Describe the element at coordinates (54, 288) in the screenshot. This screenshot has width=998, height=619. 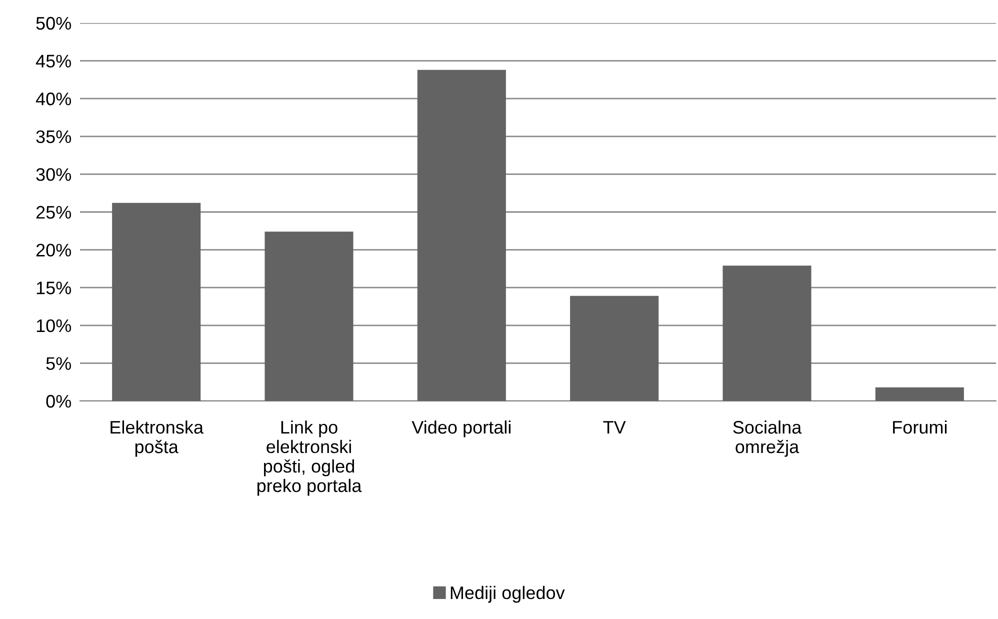
I see `y-tick-label: 15%` at that location.